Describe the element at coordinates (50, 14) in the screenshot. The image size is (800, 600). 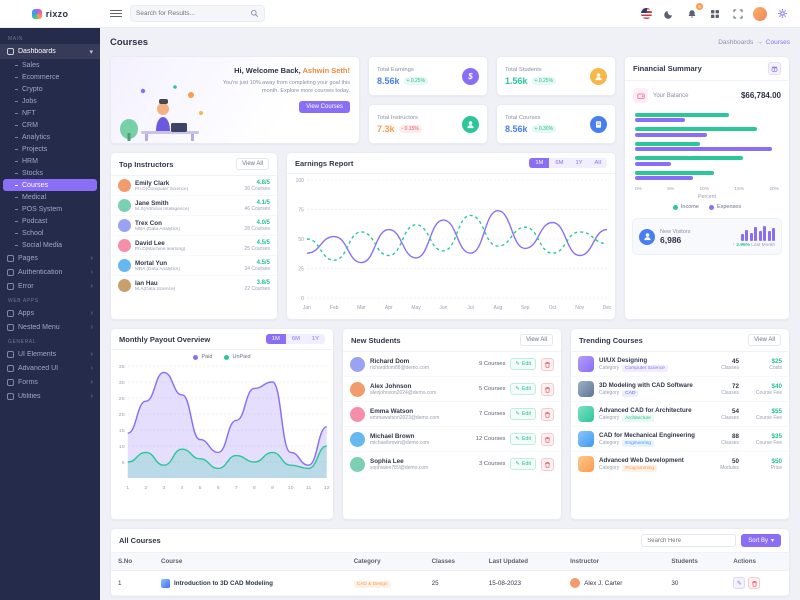
I see `app-logo: rixzo` at that location.